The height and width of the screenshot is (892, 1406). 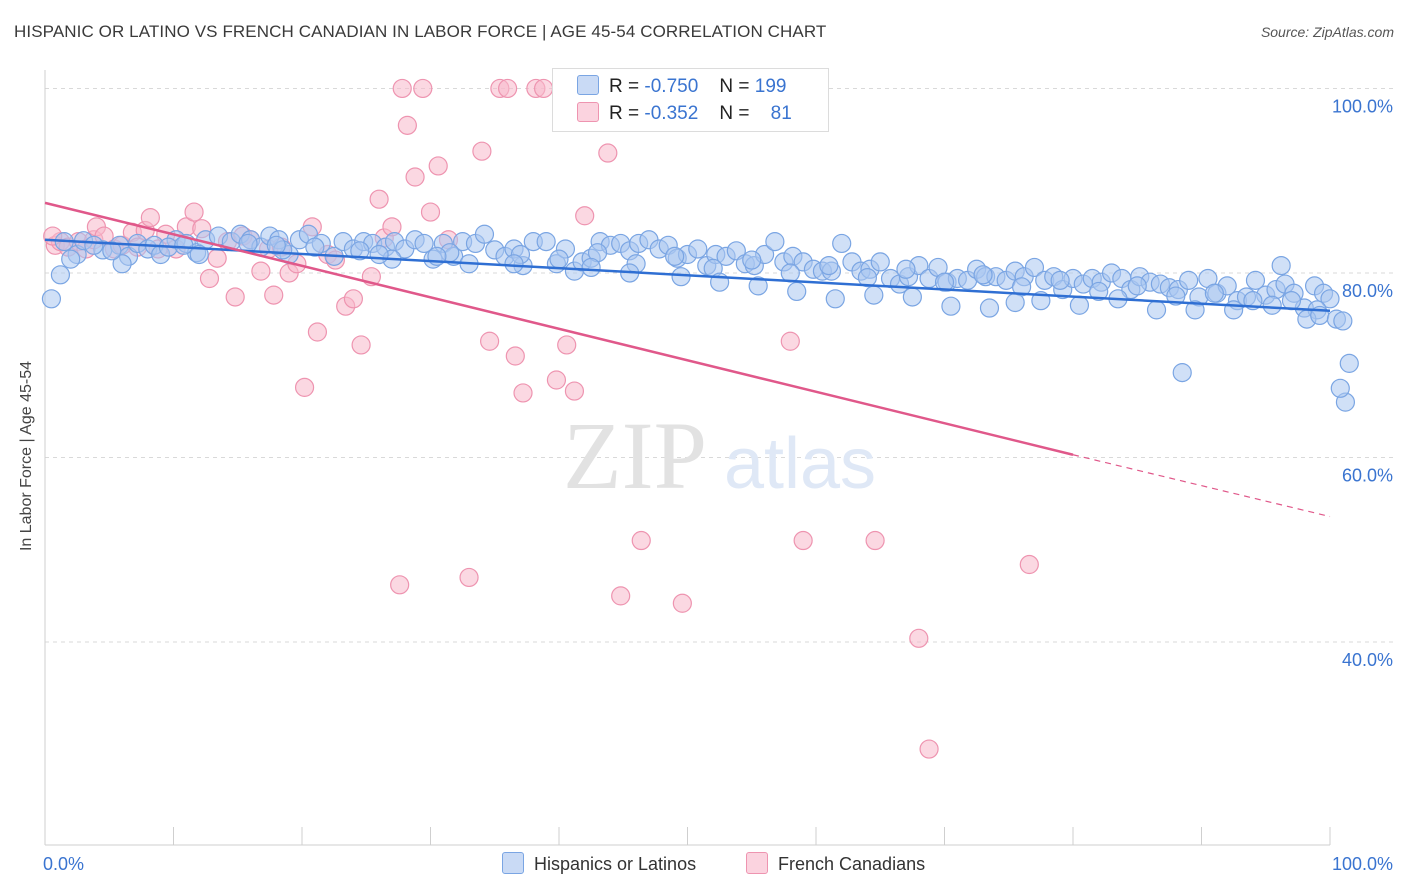 I want to click on source-label: Source: ZipAtlas.com, so click(x=1327, y=32).